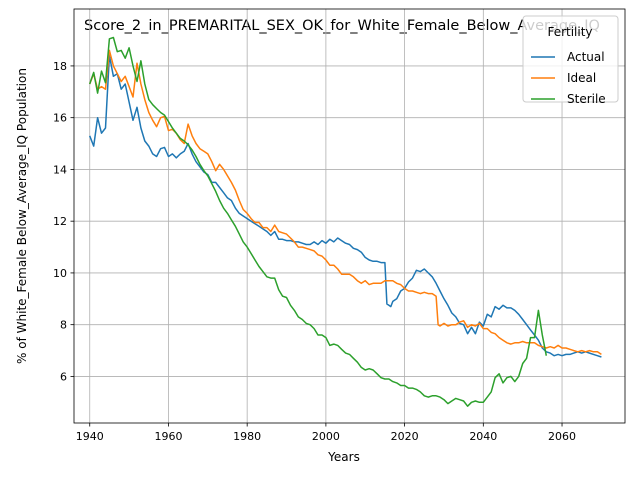  I want to click on y-tick-label: 10, so click(60, 273).